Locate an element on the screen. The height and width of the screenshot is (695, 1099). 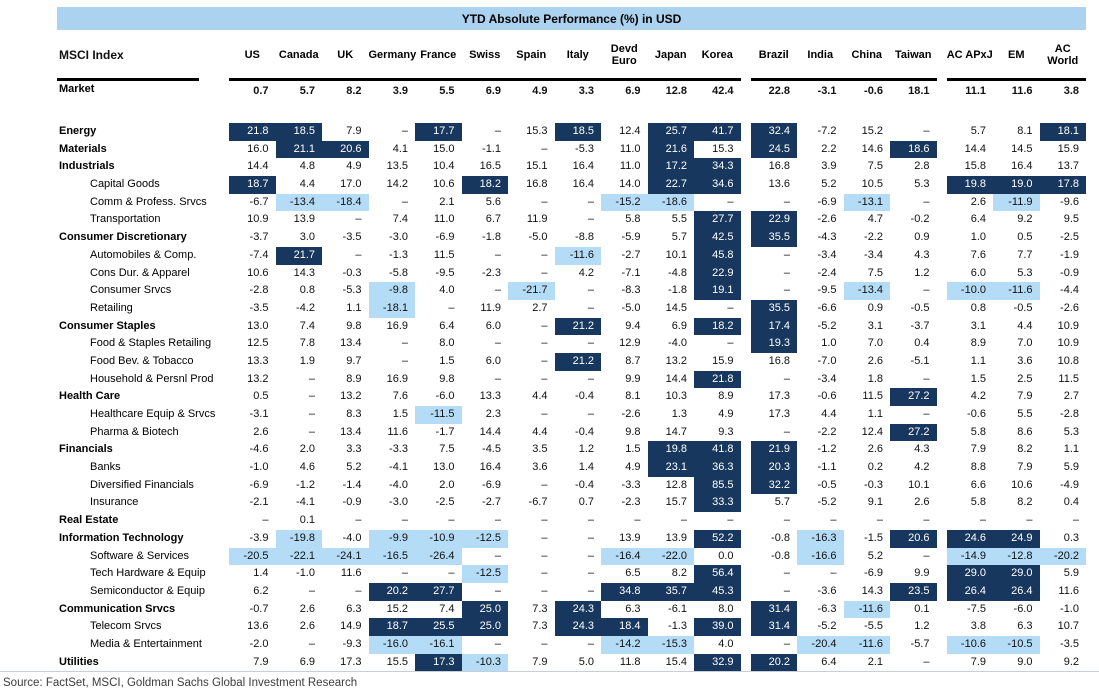
table-cell: 32.4 is located at coordinates (773, 132).